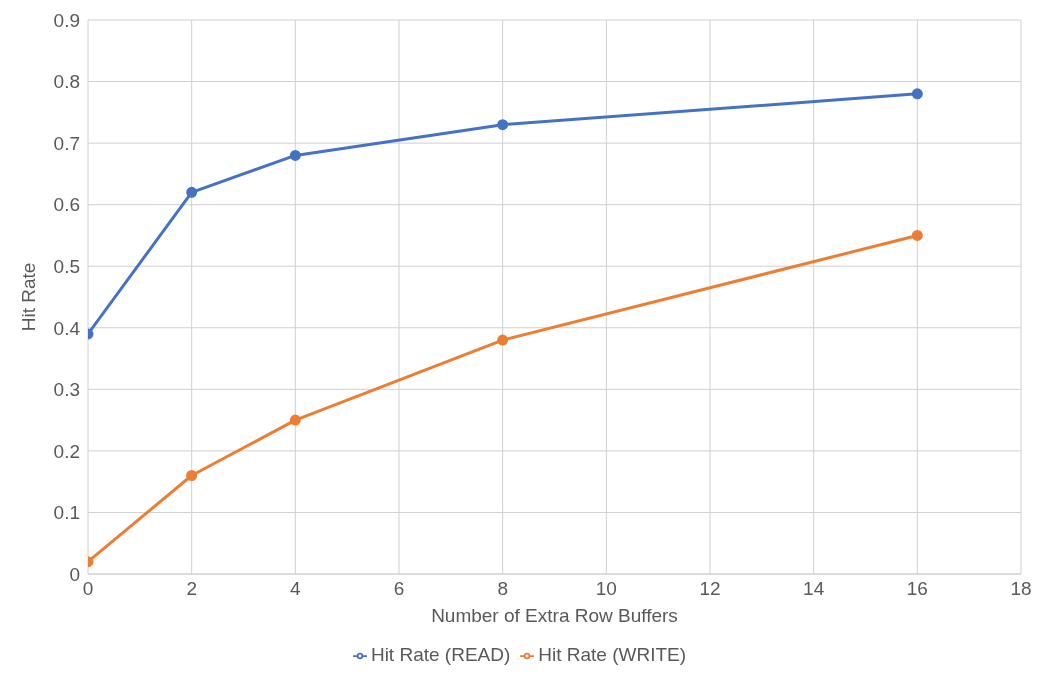 The height and width of the screenshot is (684, 1059). I want to click on y-tick-label: 0.1, so click(66, 513).